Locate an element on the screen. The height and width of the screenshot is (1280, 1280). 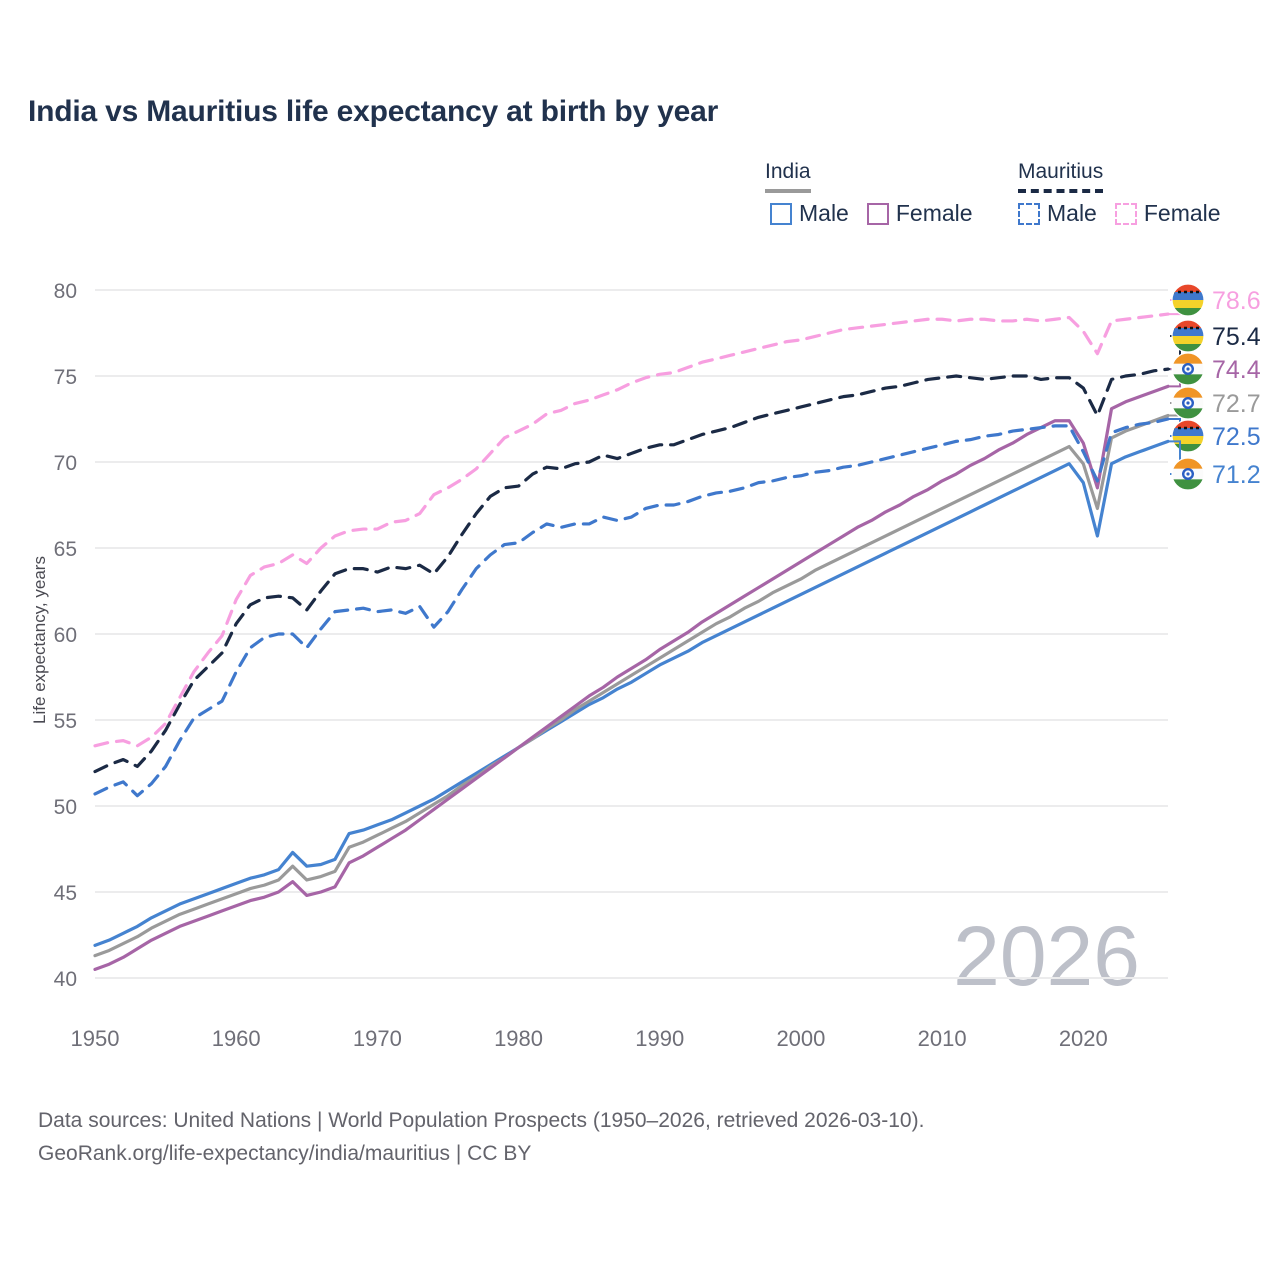
year-watermark: 2026 is located at coordinates (1046, 956).